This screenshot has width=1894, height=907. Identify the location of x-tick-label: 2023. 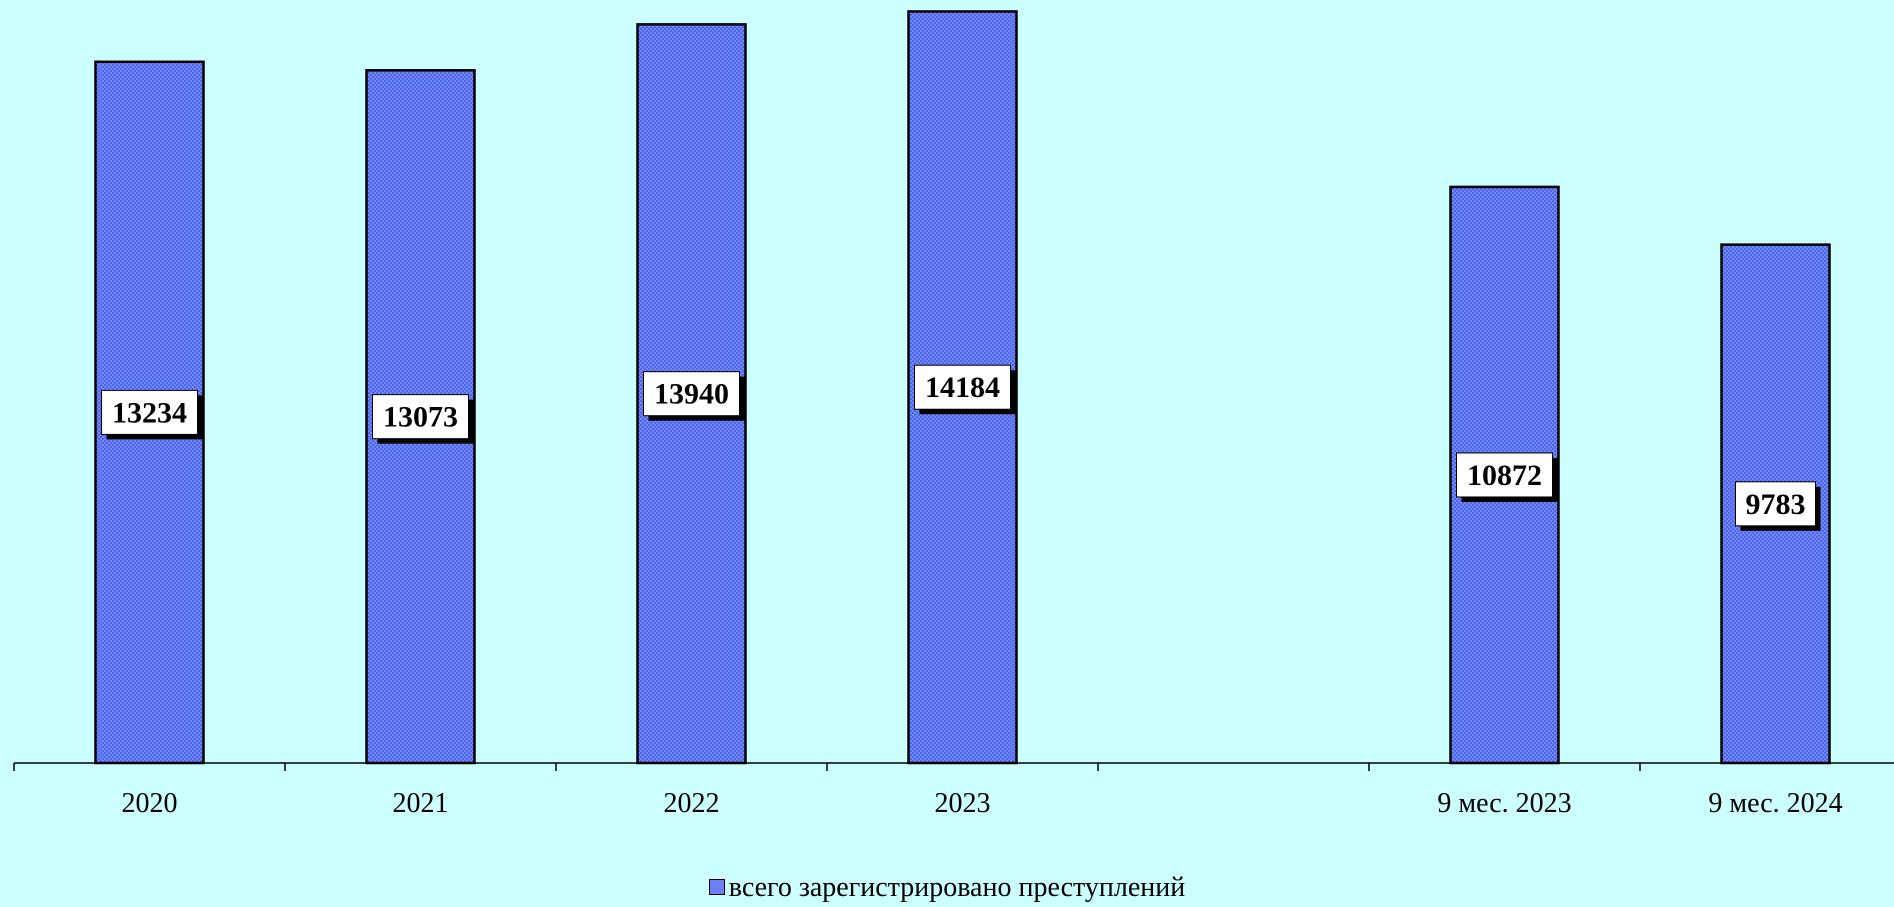
(963, 803).